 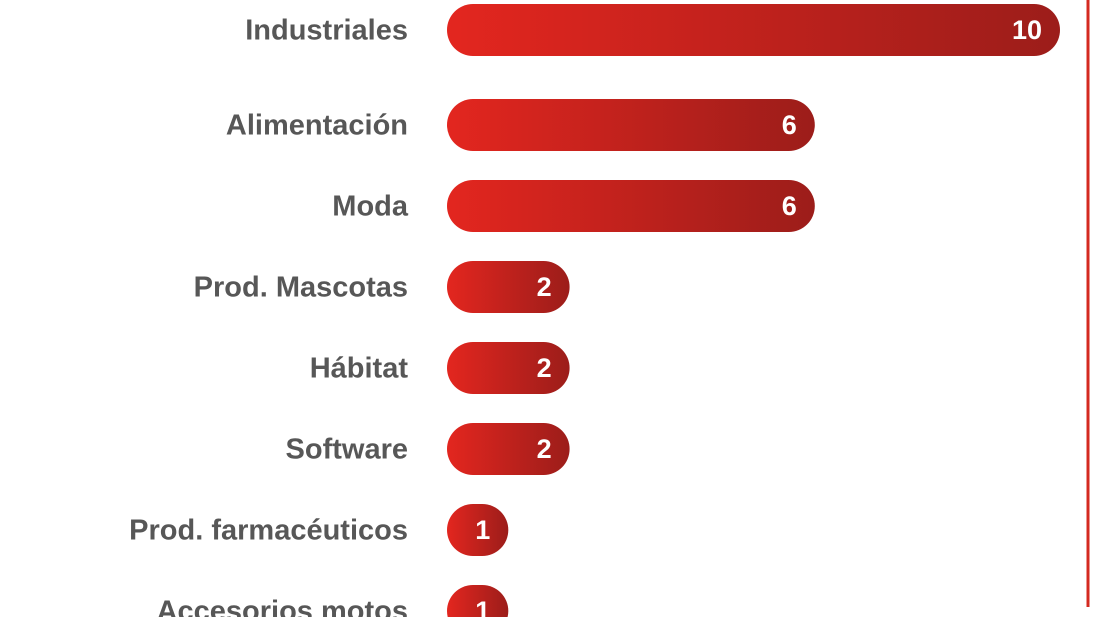 What do you see at coordinates (347, 450) in the screenshot?
I see `category-label: Software` at bounding box center [347, 450].